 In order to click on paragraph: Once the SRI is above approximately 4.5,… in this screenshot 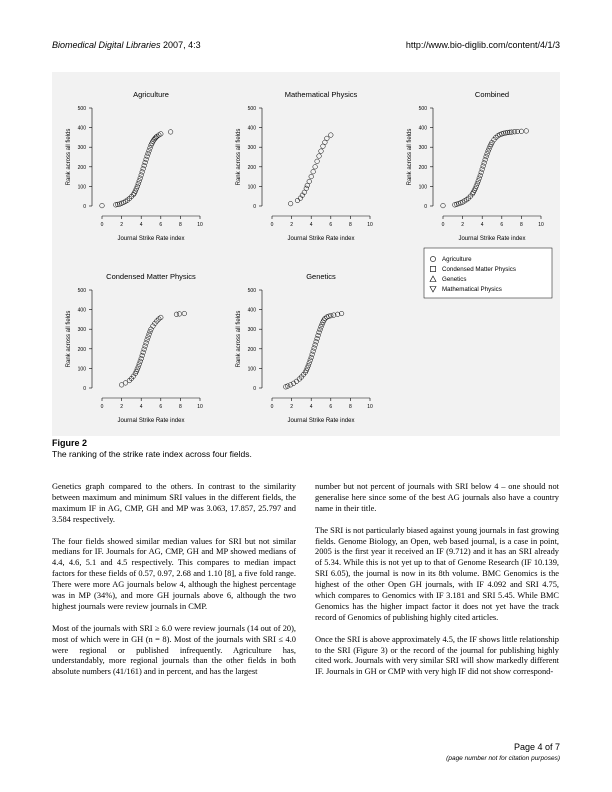, I will do `click(437, 655)`.